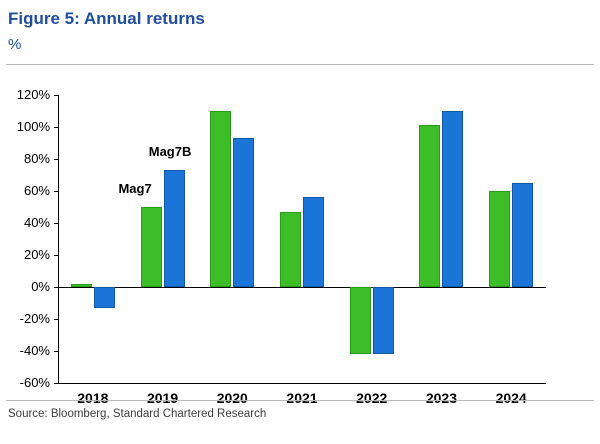 This screenshot has width=600, height=444. I want to click on zero-baseline, so click(302, 287).